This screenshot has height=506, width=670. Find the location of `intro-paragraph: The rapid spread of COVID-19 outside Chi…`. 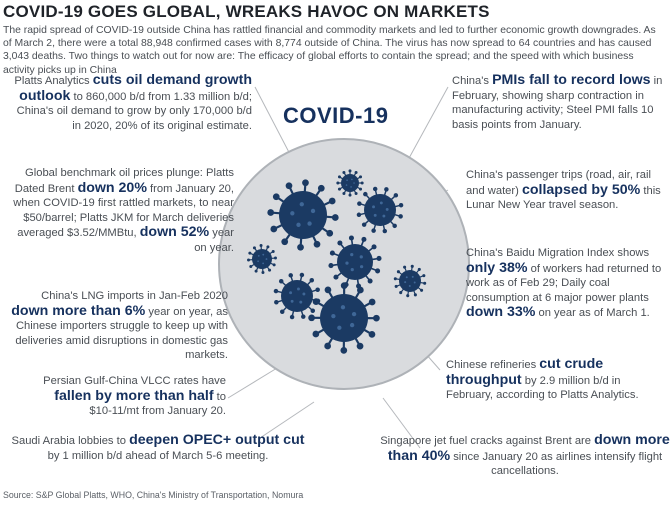

intro-paragraph: The rapid spread of COVID-19 outside Chi… is located at coordinates (329, 50).